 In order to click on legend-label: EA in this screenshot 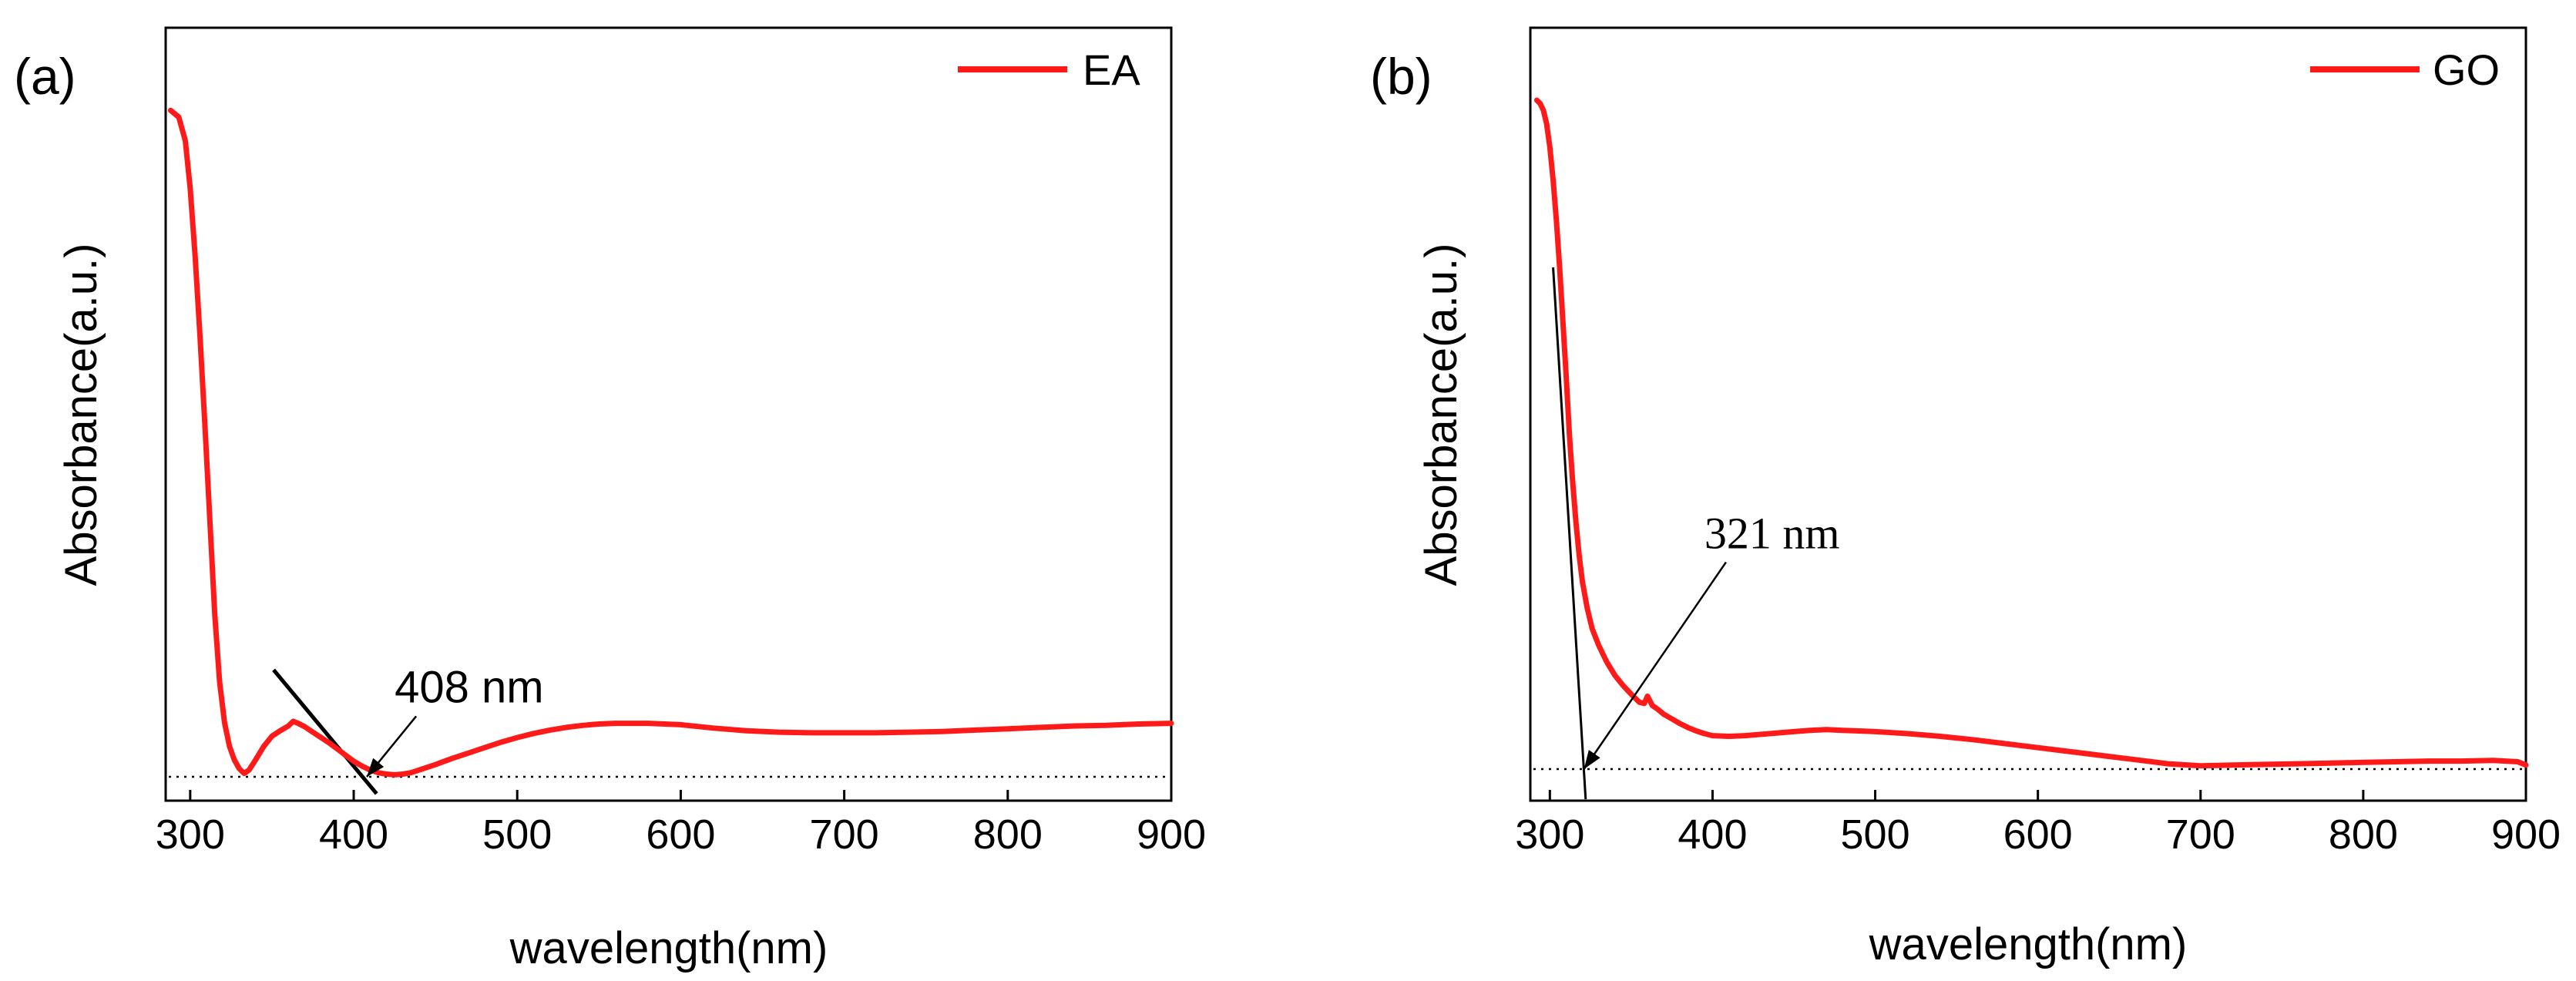, I will do `click(1111, 69)`.